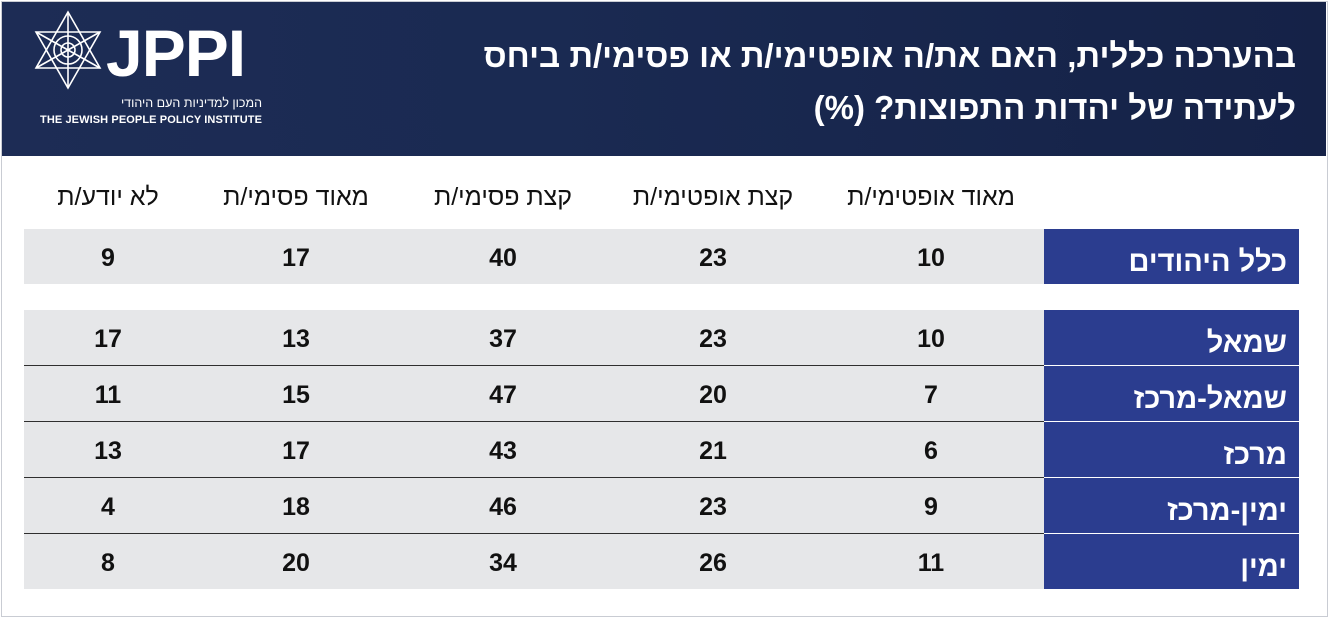 The height and width of the screenshot is (618, 1329). I want to click on title-line-2: לעתידה של יהדות התפוצות? (%), so click(1054, 107).